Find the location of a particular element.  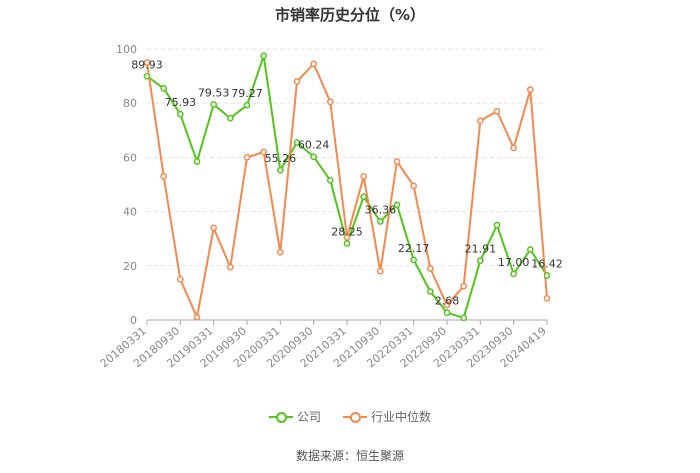

data-label: 17.00 is located at coordinates (514, 262).